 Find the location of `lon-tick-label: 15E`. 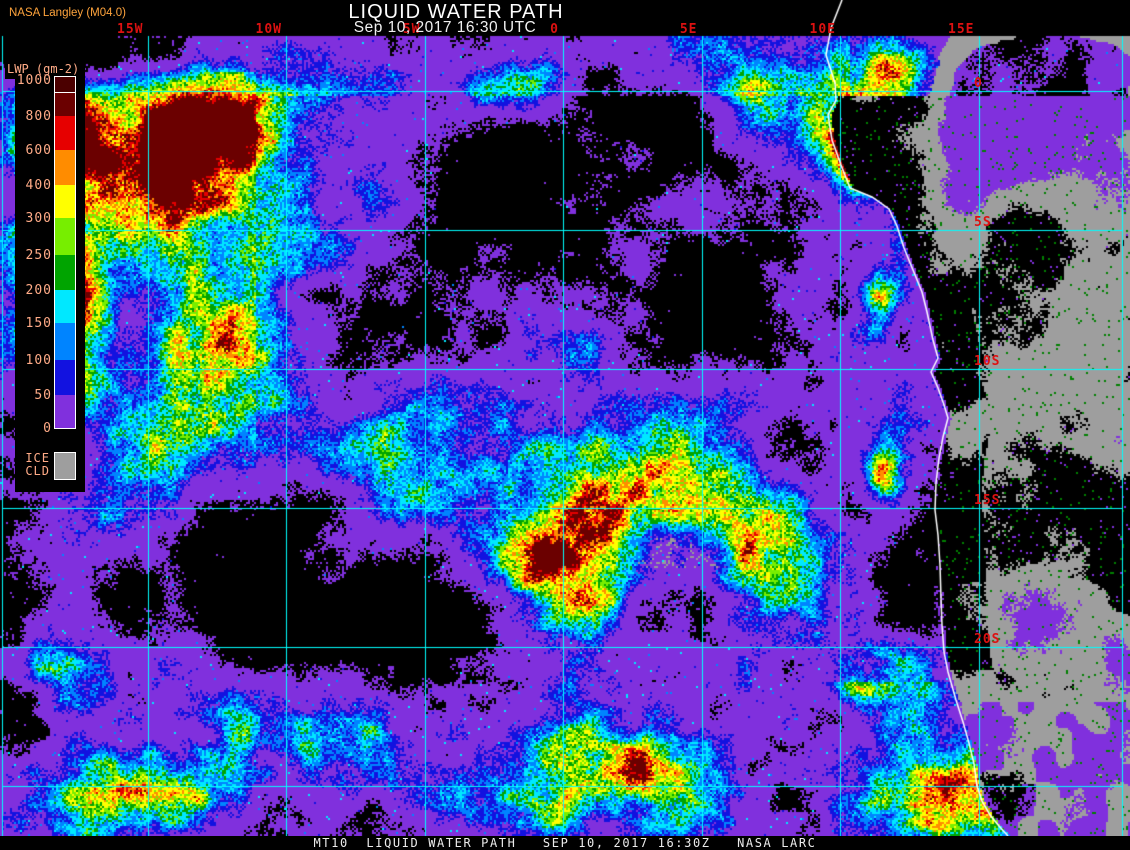

lon-tick-label: 15E is located at coordinates (961, 29).